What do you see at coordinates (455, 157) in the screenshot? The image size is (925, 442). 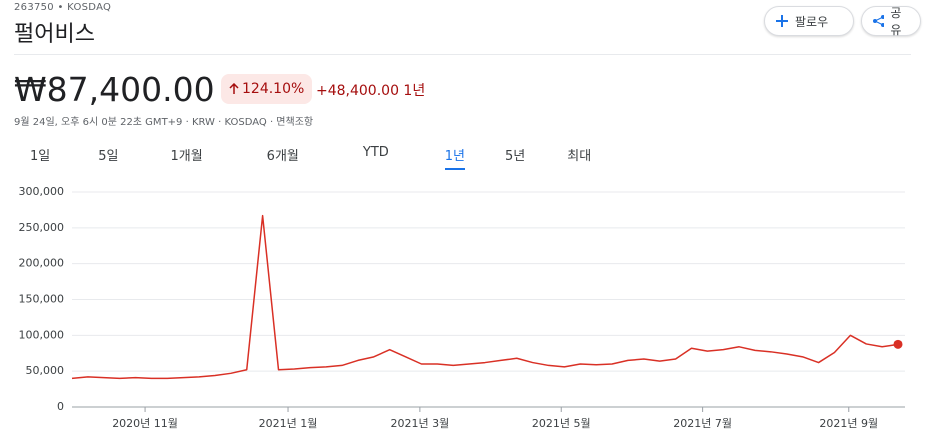 I see `range-tab: 1년` at bounding box center [455, 157].